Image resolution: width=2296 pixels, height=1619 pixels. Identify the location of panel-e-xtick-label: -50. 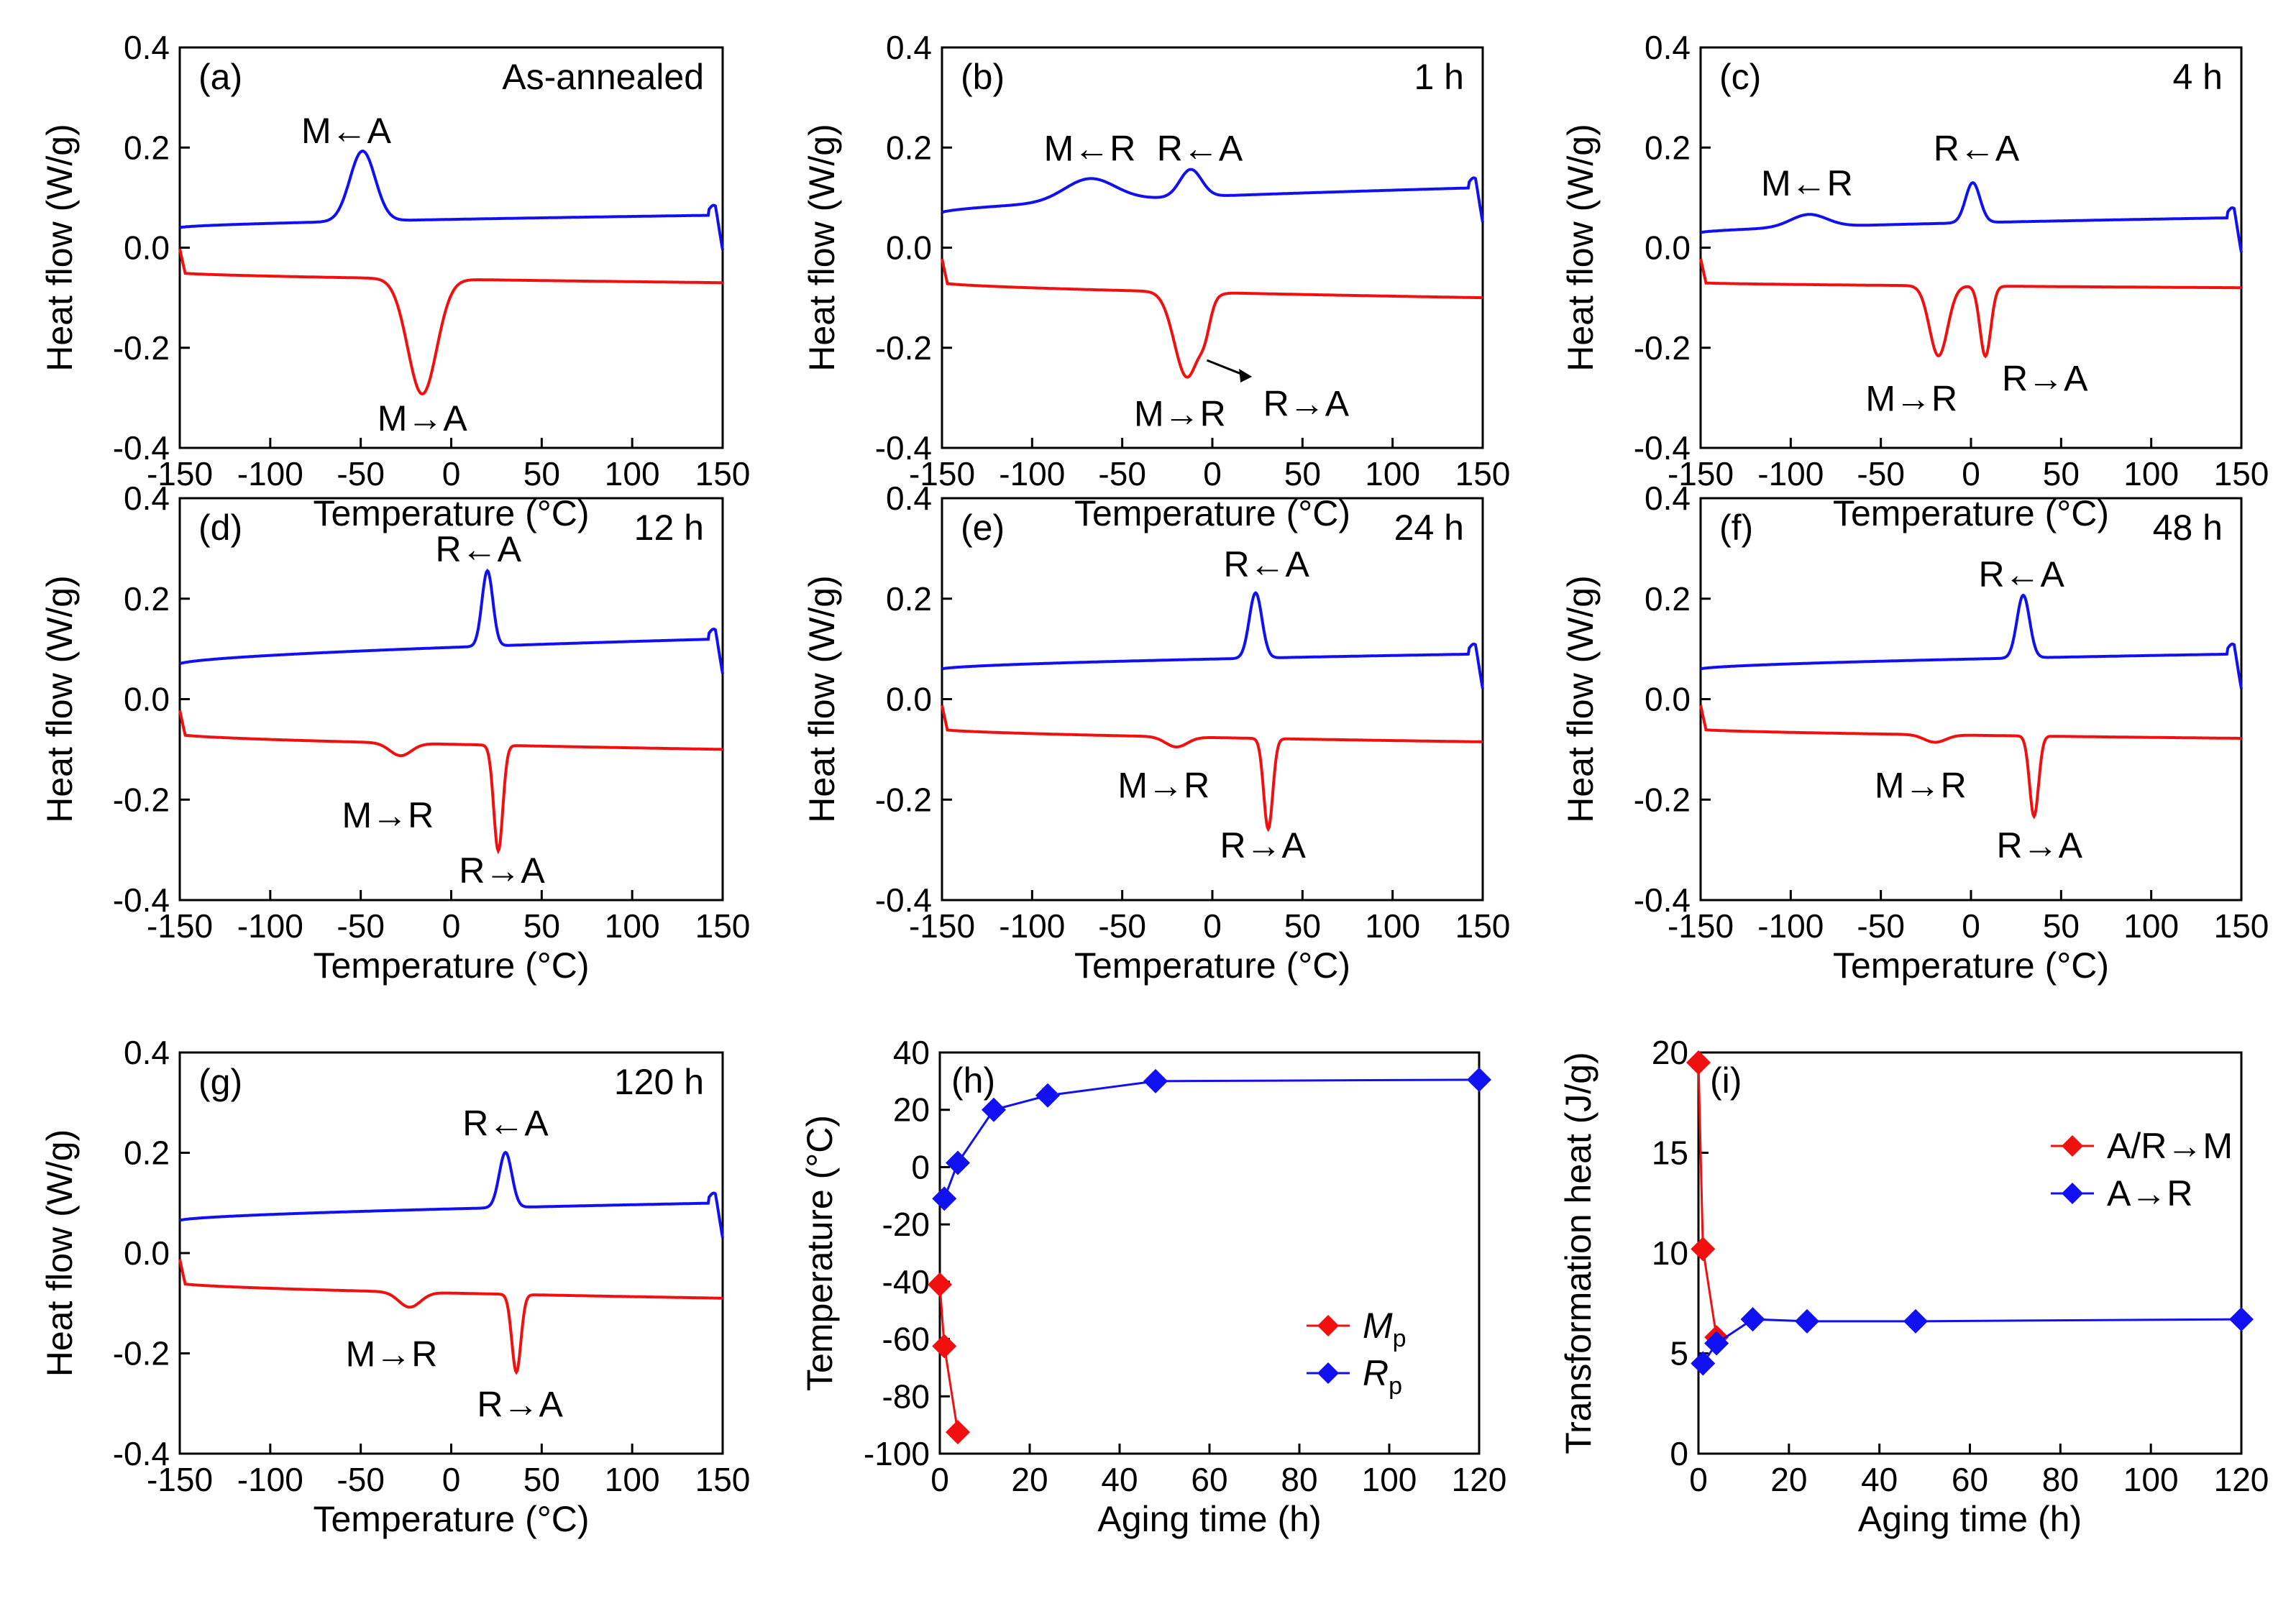
(1121, 926).